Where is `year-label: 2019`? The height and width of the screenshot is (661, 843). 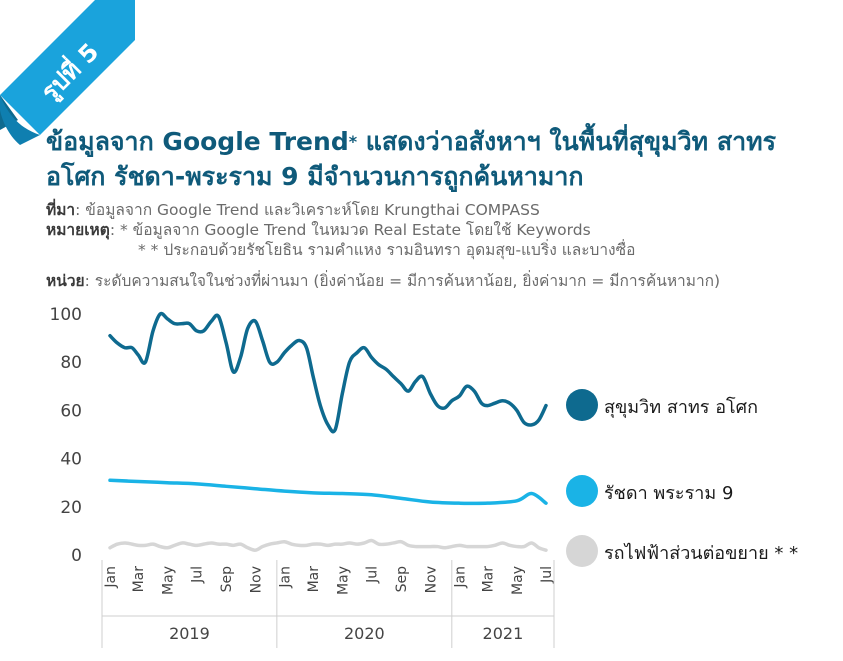 year-label: 2019 is located at coordinates (189, 633).